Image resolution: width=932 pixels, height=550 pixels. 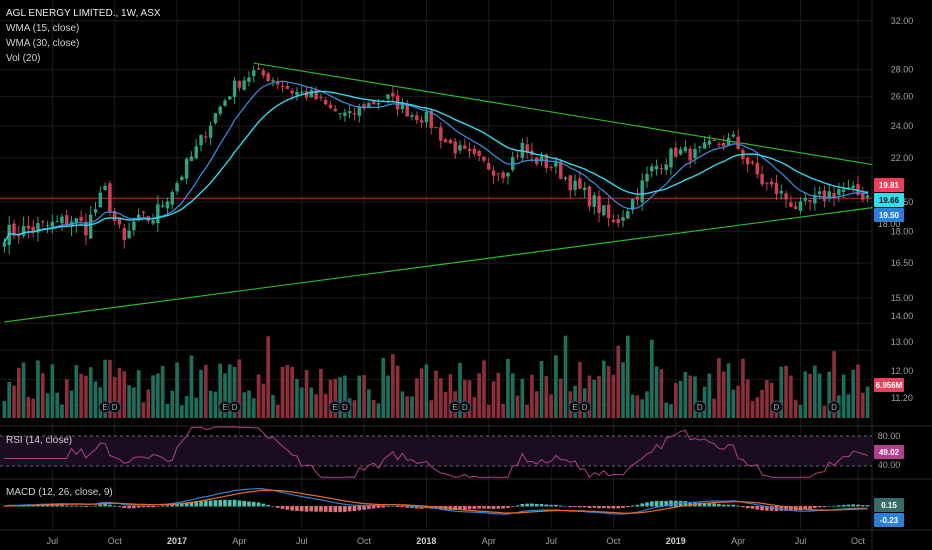 I want to click on legend-wma30: WMA (30, close), so click(x=43, y=43).